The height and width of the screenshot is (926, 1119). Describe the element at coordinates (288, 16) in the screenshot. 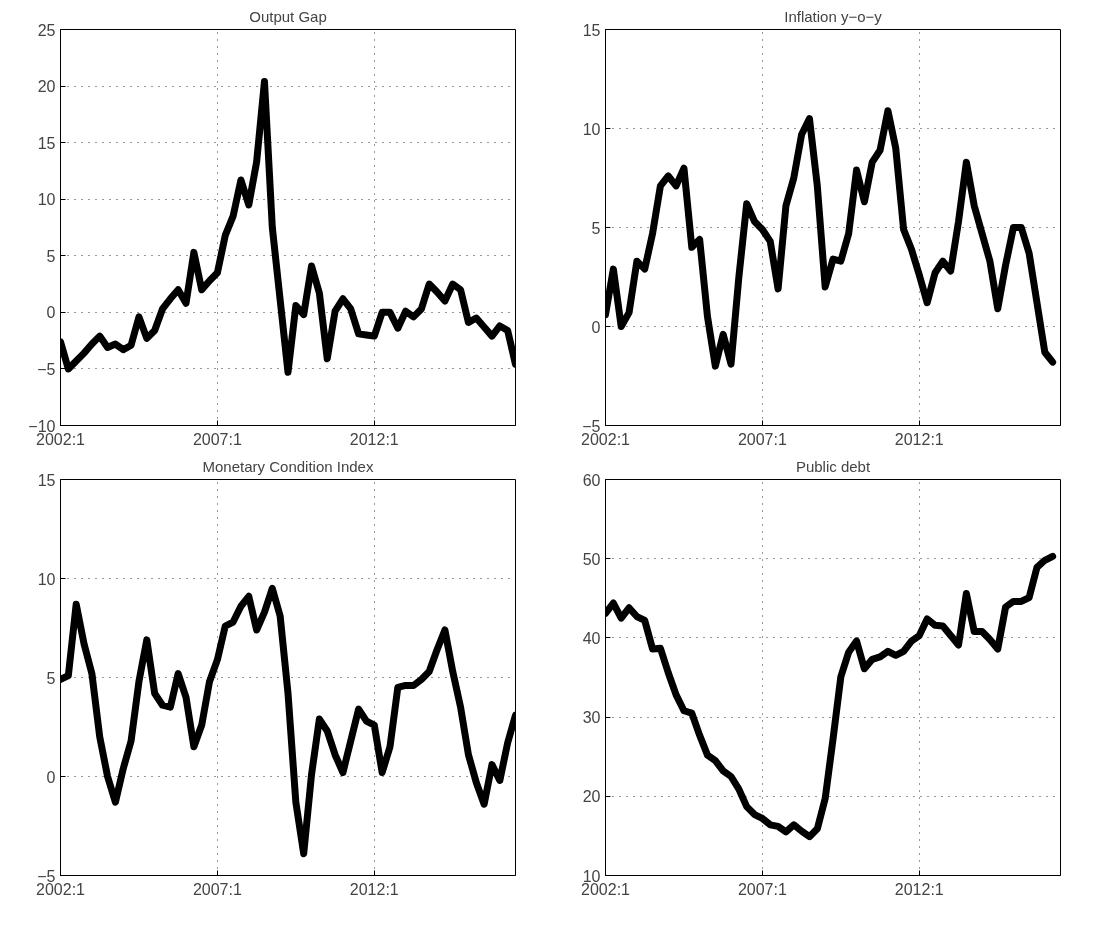

I see `chart-title: Output Gap` at that location.